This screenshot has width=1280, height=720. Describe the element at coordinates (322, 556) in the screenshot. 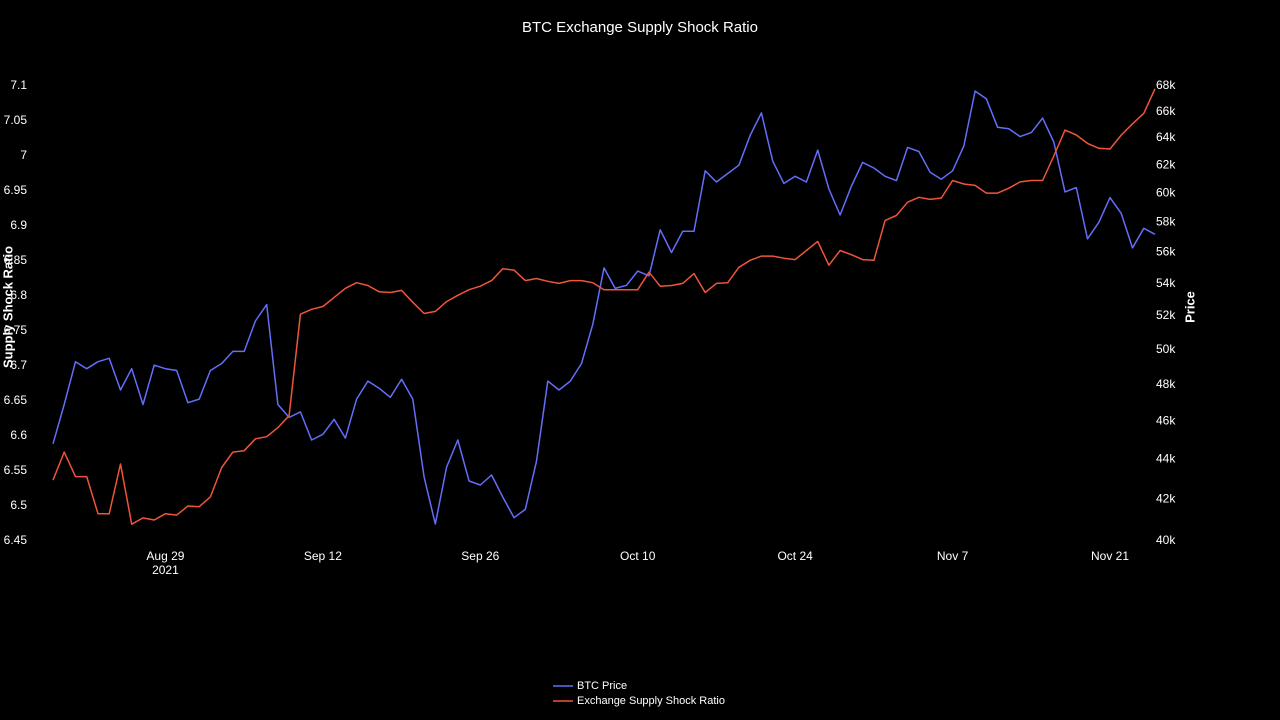

I see `x-tick-label: Sep 12` at that location.